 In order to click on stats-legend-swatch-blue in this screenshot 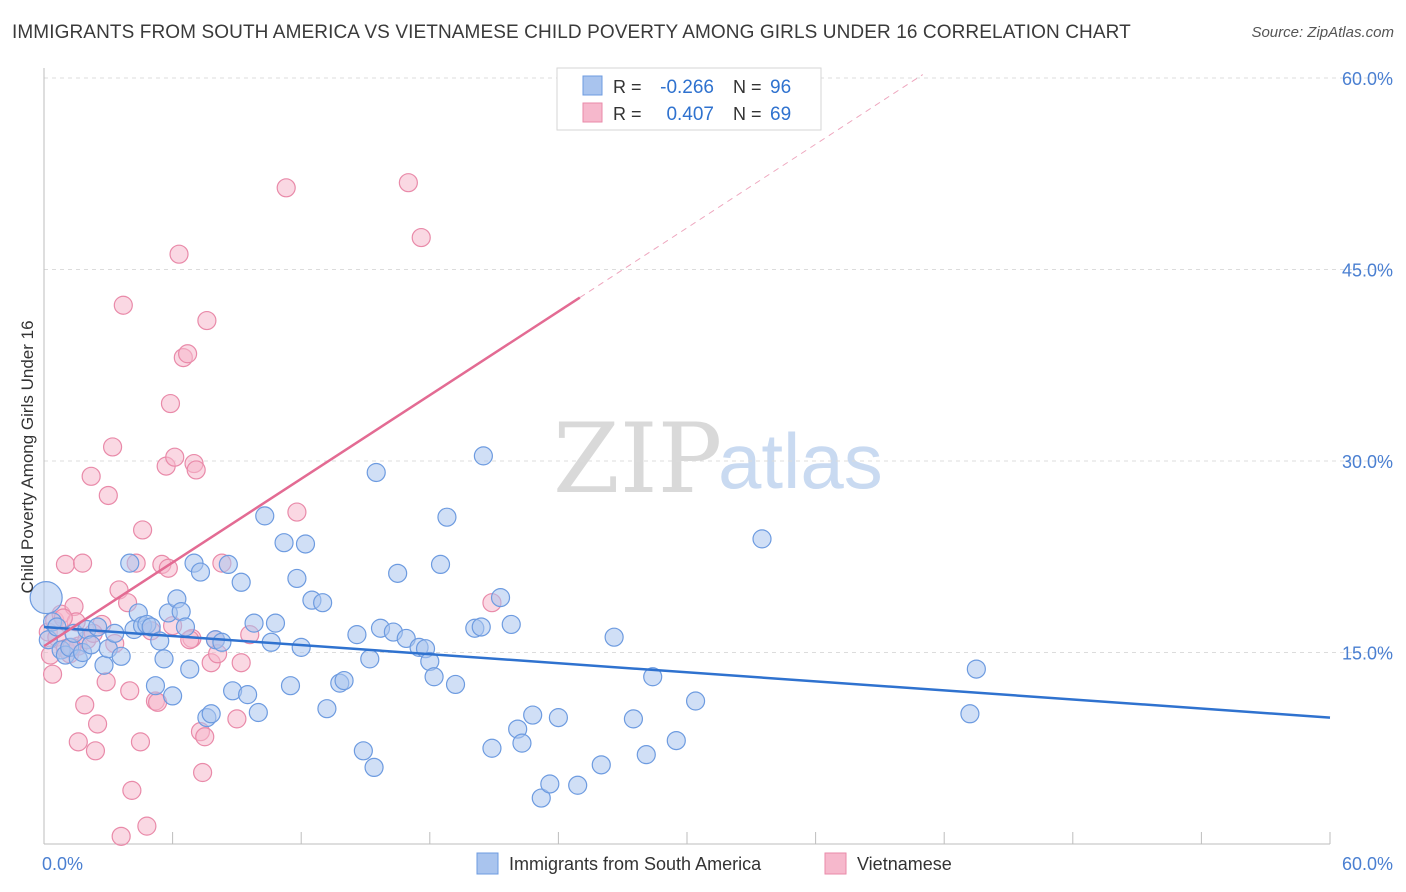, I will do `click(592, 85)`.